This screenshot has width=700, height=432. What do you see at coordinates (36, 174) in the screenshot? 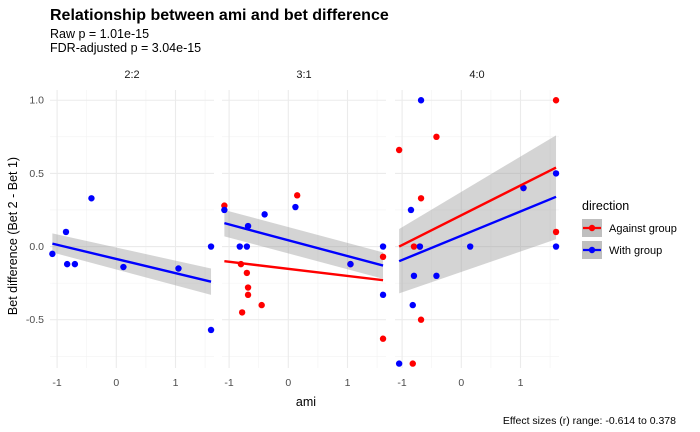
I see `y-tick-label: 0.5` at bounding box center [36, 174].